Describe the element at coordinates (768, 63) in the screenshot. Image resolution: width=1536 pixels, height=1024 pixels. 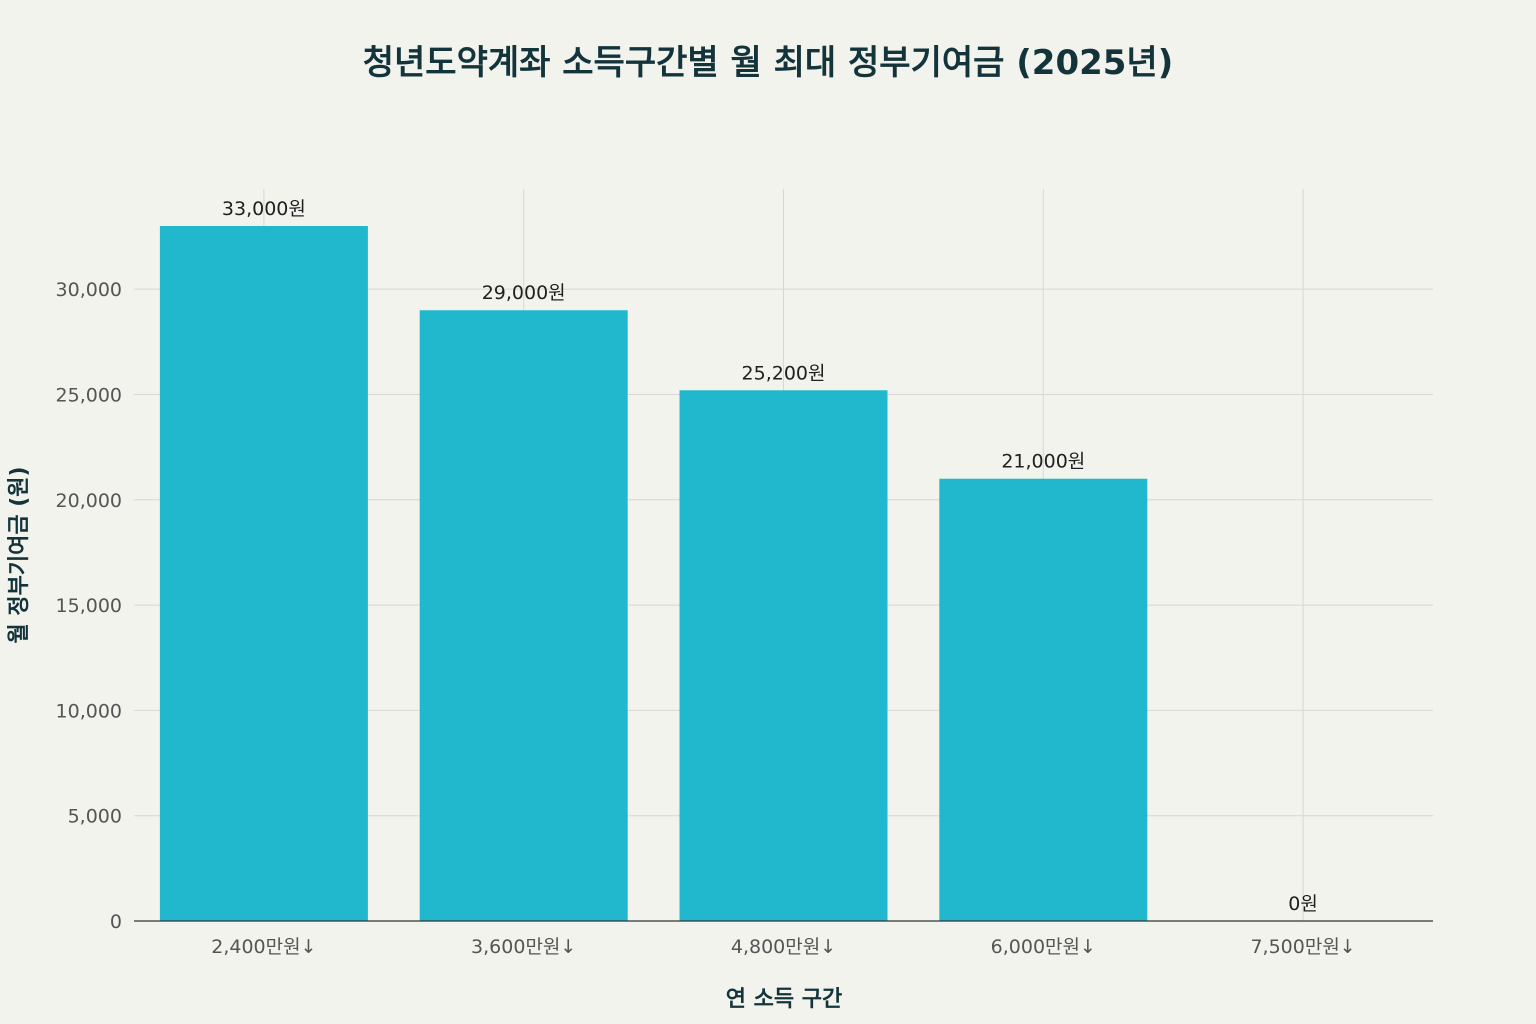
I see `chart-title: 청년도약계좌 소득구간별 월 최대 정부기여금 (2025년)` at that location.